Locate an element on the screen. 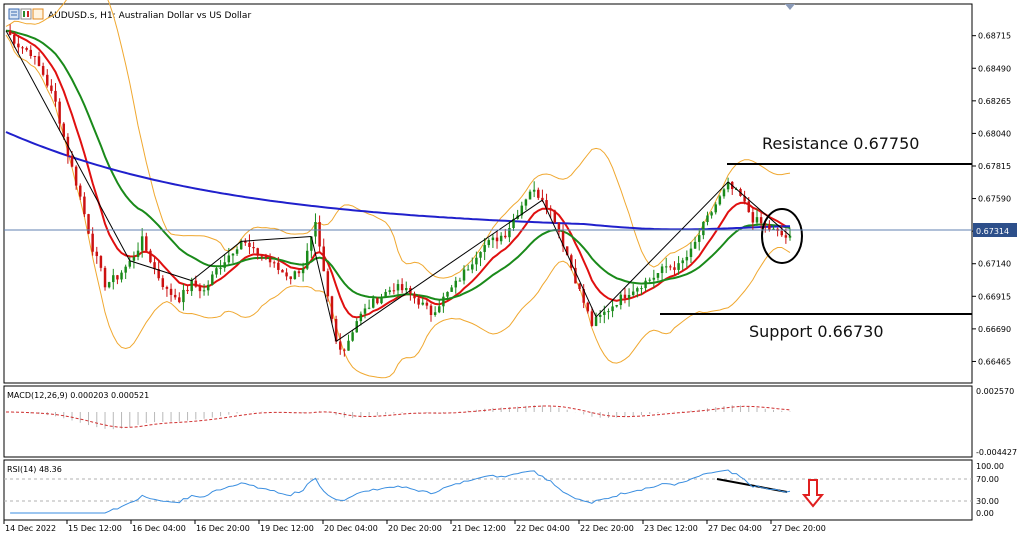 The image size is (1021, 539). current-price-badge is located at coordinates (995, 230).